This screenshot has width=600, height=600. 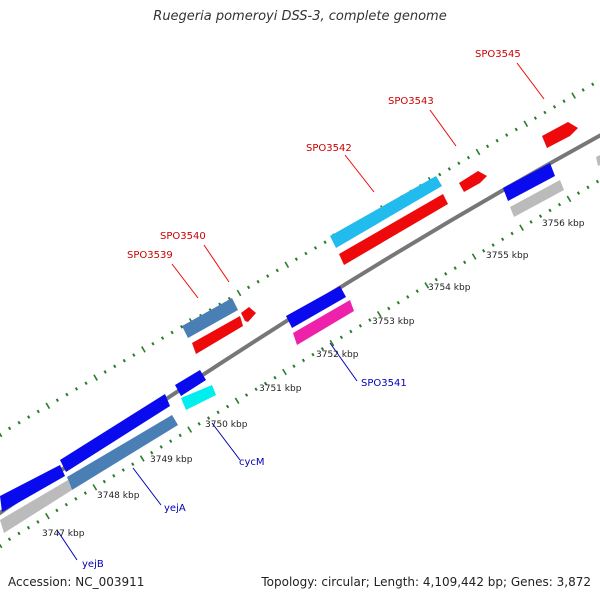 I want to click on gene-blue-left, so click(x=32, y=488).